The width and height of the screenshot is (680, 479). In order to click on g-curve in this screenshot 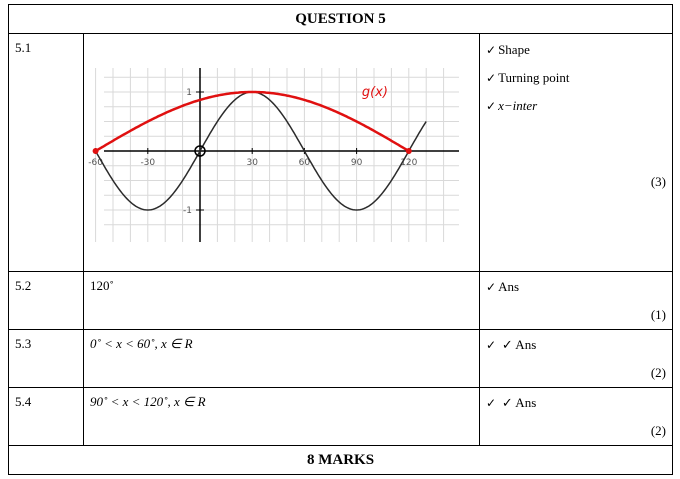, I will do `click(252, 121)`.